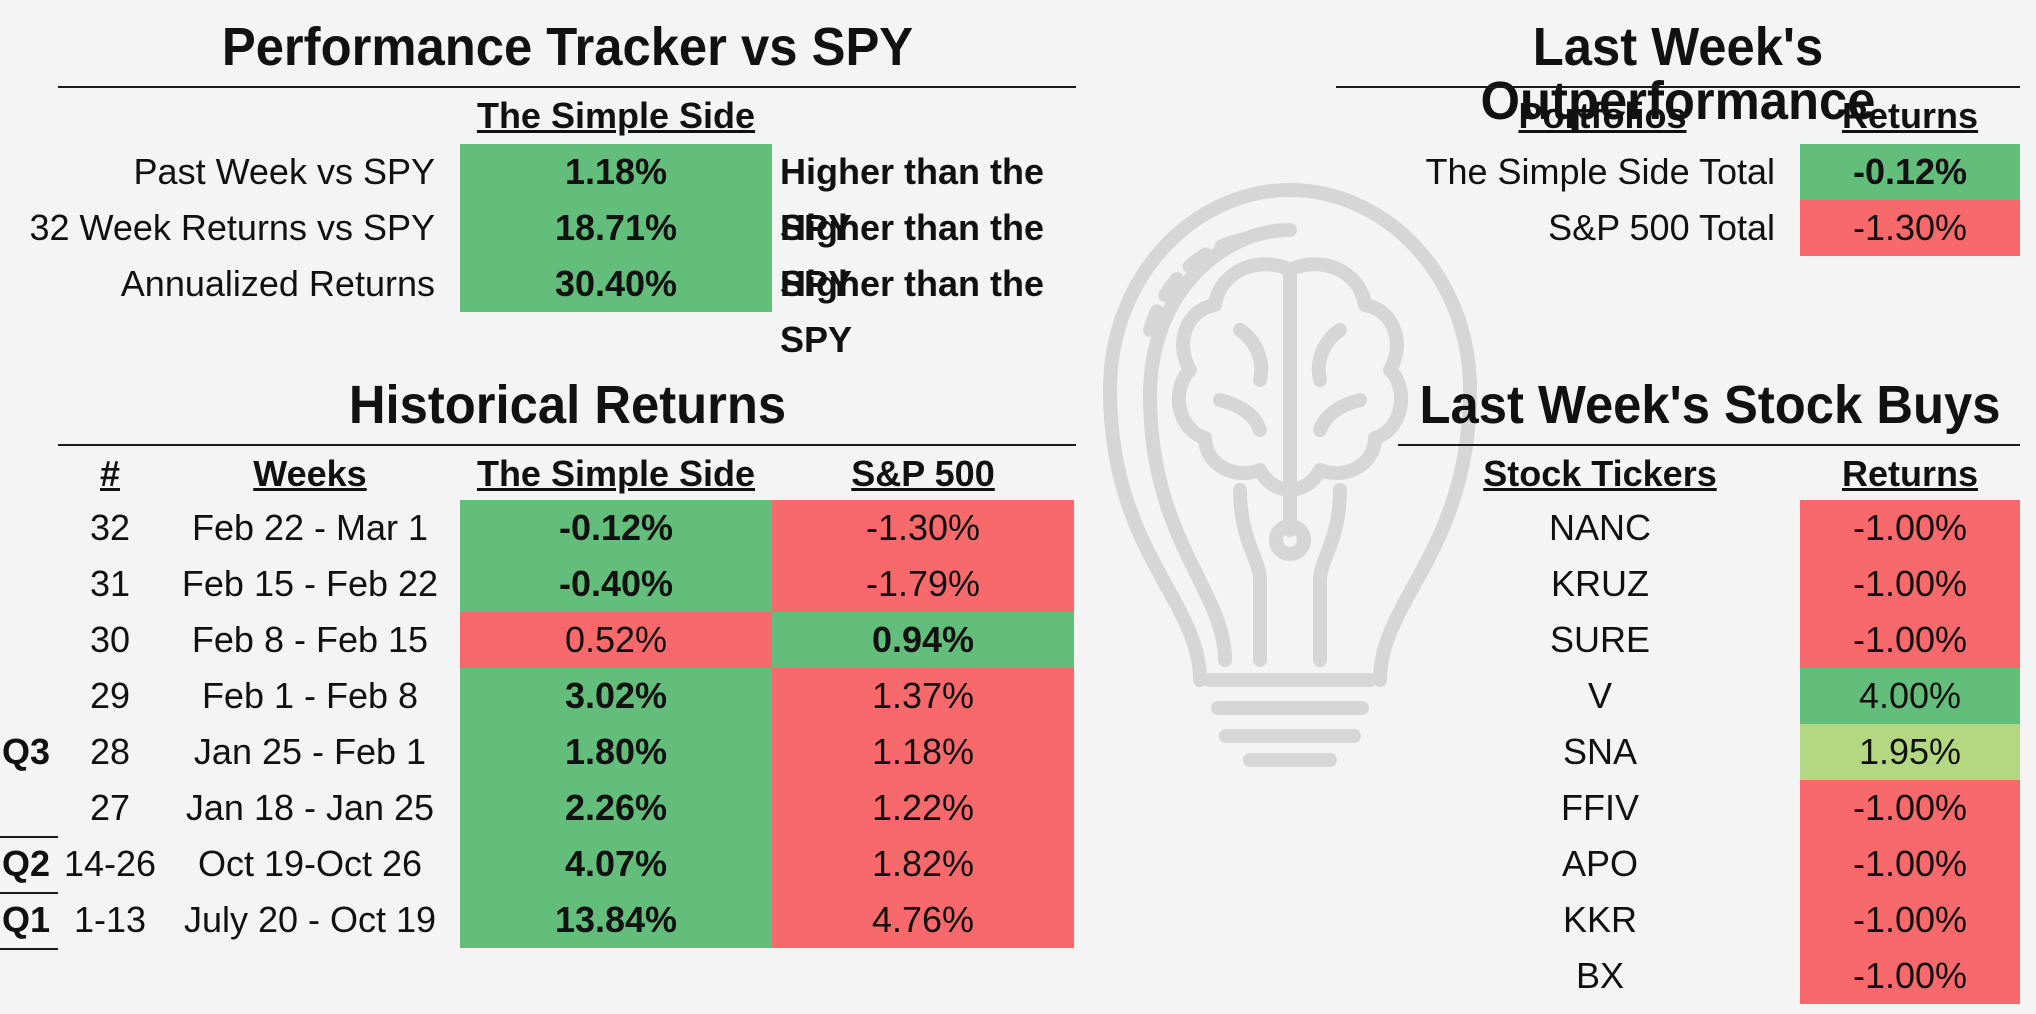  Describe the element at coordinates (616, 284) in the screenshot. I see `tracker-row-value: 30.40%` at that location.